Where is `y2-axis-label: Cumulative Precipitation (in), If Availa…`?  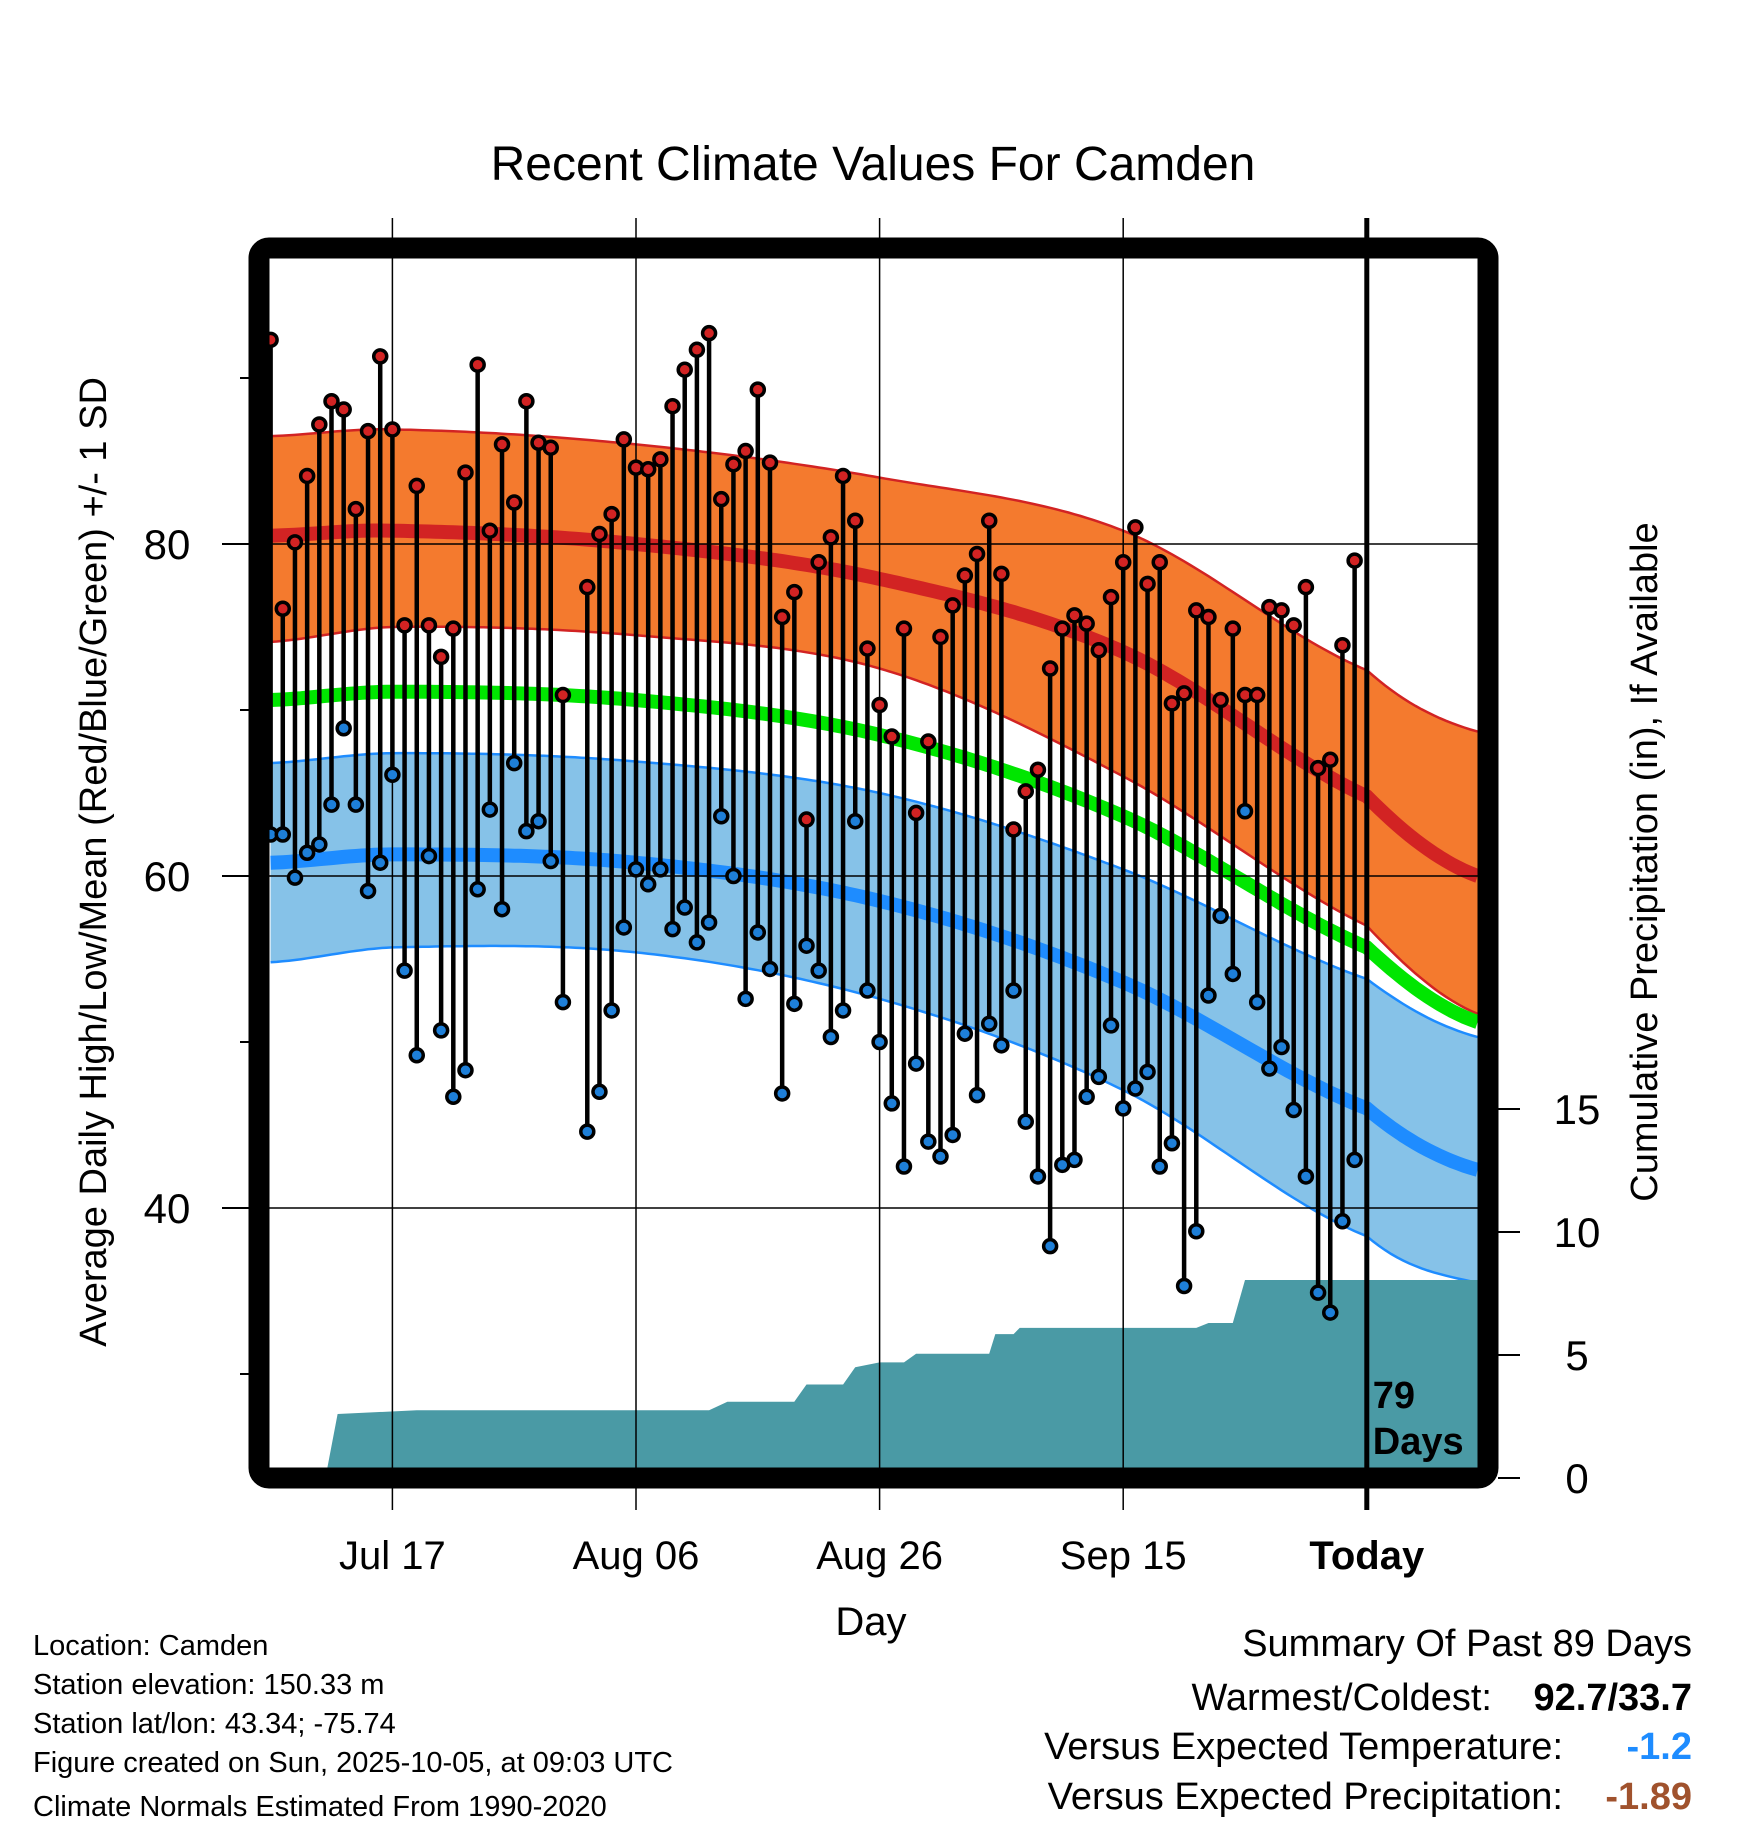 y2-axis-label: Cumulative Precipitation (in), If Availa… is located at coordinates (1645, 861).